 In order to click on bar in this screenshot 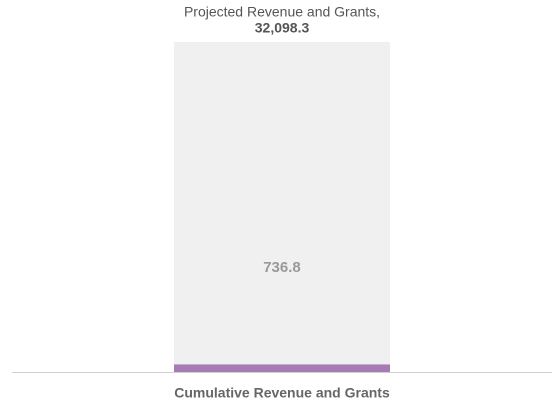, I will do `click(282, 368)`.